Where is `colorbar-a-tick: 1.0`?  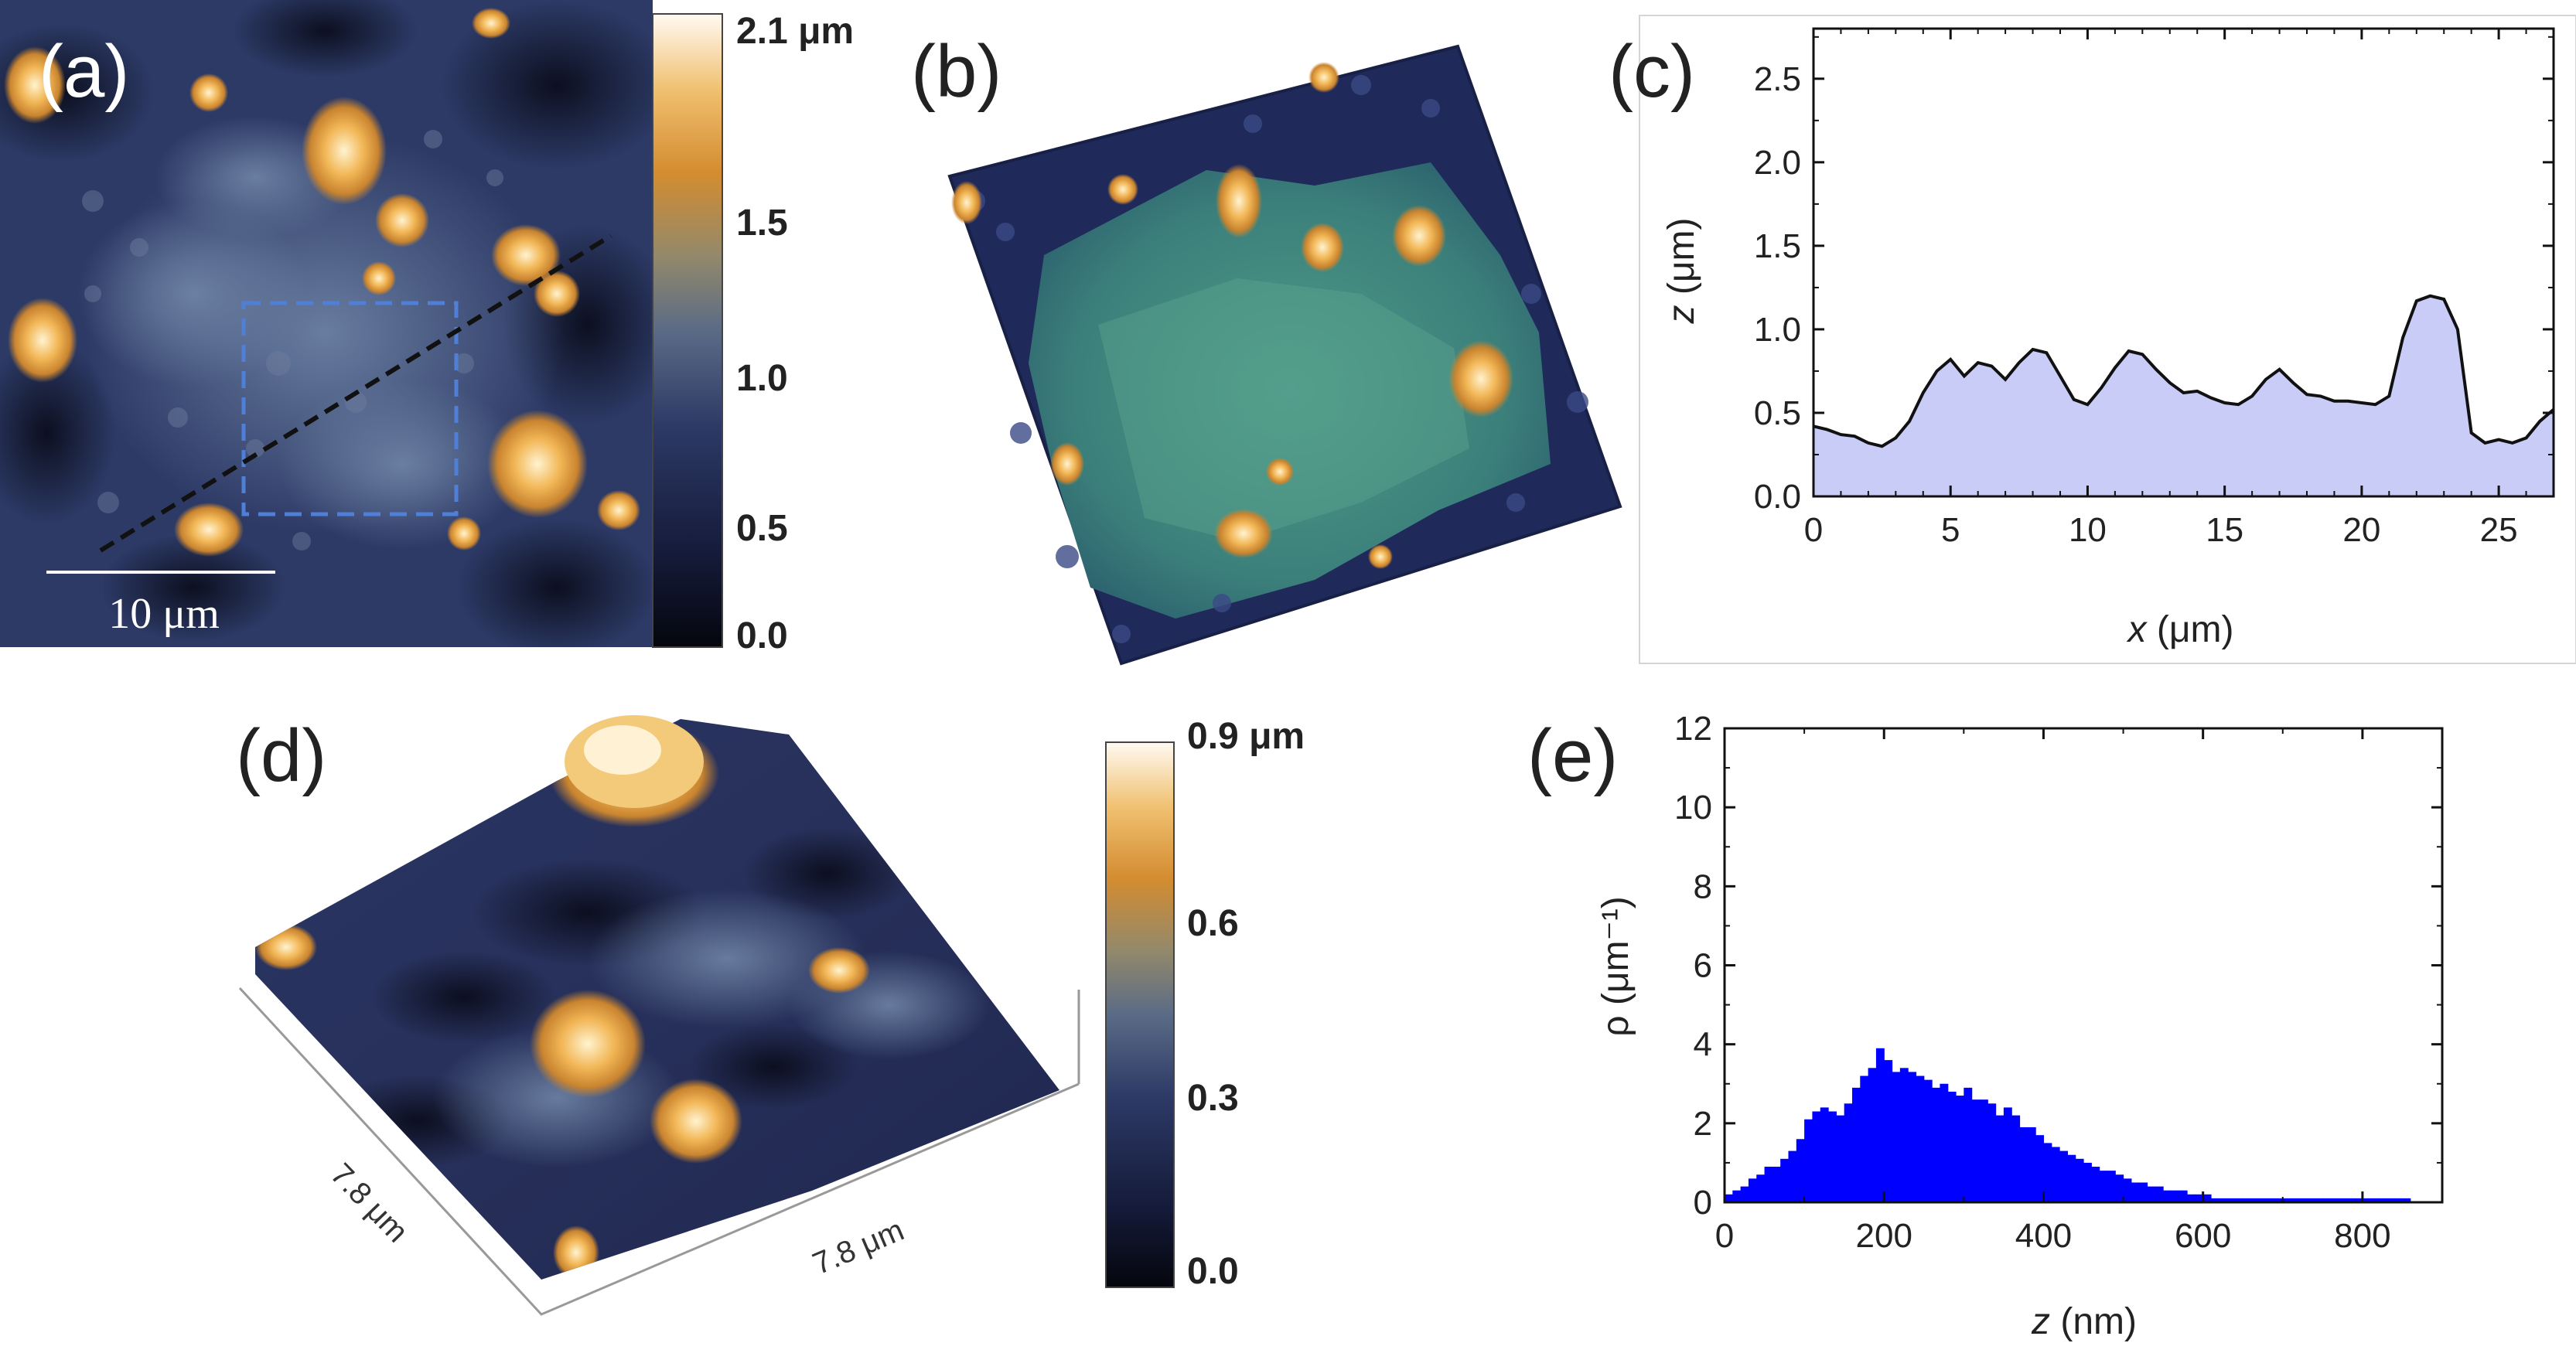
colorbar-a-tick: 1.0 is located at coordinates (762, 378).